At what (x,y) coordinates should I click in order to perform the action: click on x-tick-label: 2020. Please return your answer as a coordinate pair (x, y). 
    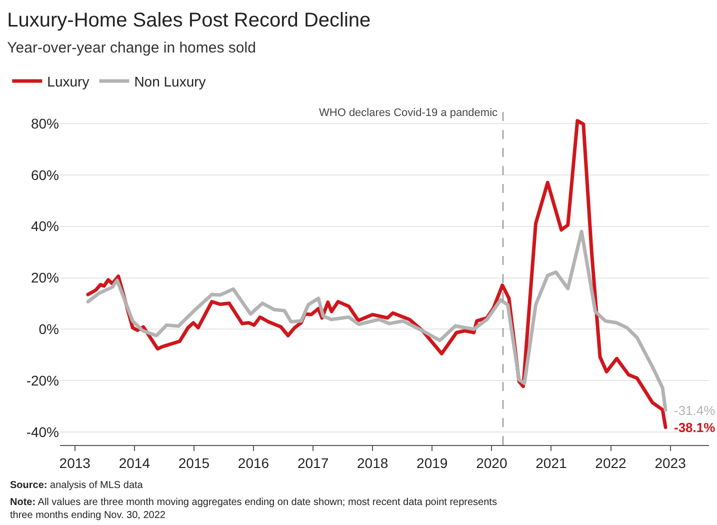
    Looking at the image, I should click on (492, 462).